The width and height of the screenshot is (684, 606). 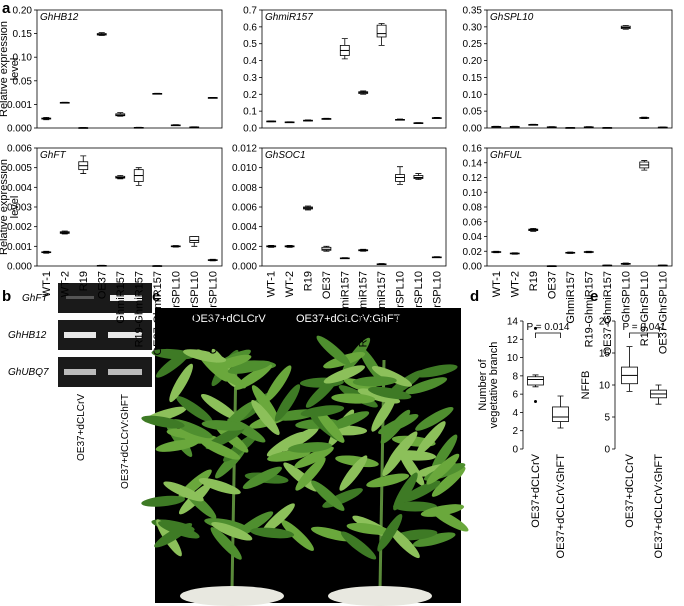 What do you see at coordinates (6, 296) in the screenshot?
I see `panel-label: b` at bounding box center [6, 296].